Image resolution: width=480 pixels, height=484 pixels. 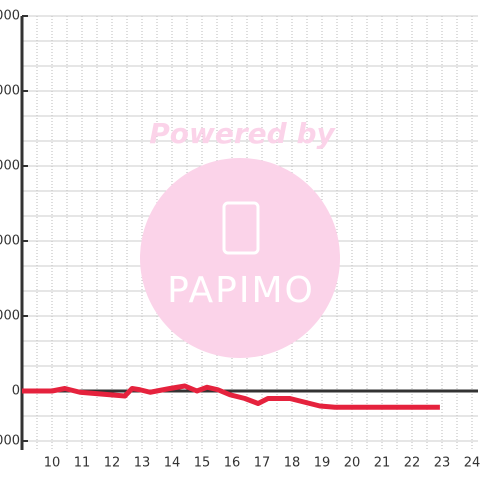 I want to click on x-tick-label: 10, so click(x=52, y=463).